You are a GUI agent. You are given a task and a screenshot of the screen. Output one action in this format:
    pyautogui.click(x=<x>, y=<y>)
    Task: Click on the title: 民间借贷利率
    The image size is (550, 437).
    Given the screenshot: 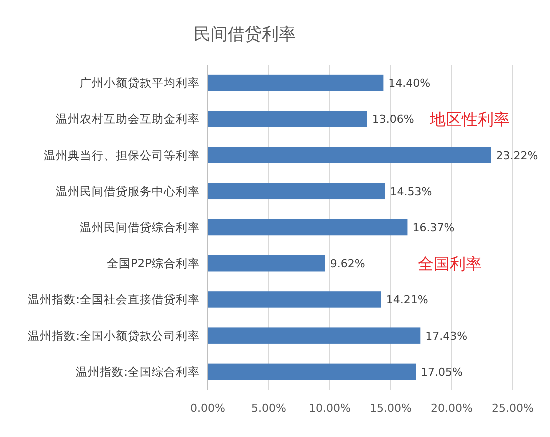 What is the action you would take?
    pyautogui.click(x=245, y=35)
    